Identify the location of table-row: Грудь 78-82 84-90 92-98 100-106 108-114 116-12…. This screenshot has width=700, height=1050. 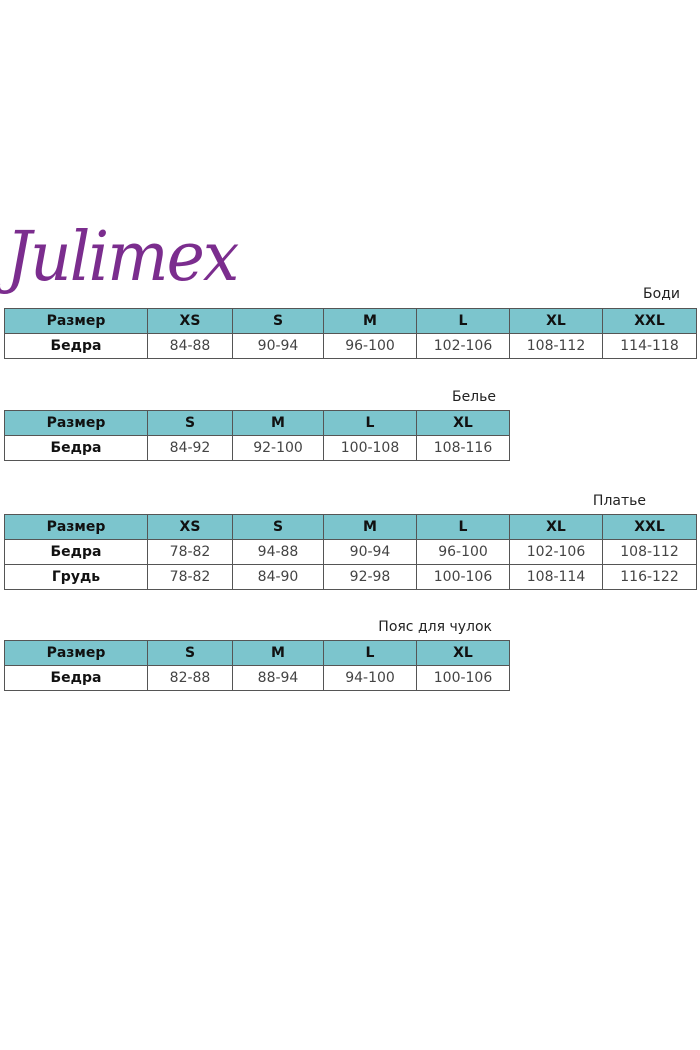
(350, 577).